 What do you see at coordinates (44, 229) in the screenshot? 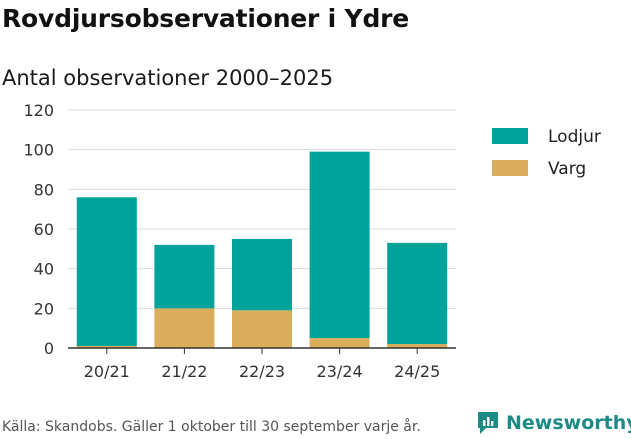
I see `y-tick-label: 60` at bounding box center [44, 229].